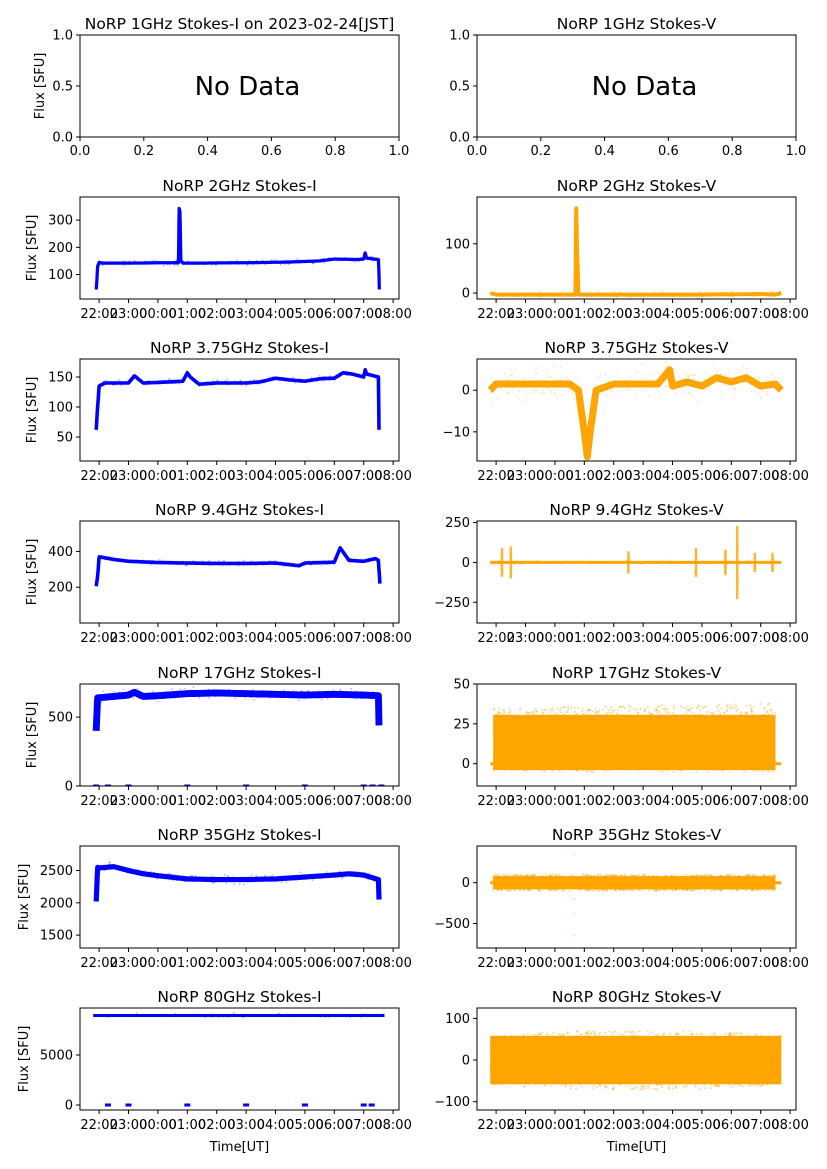  Describe the element at coordinates (40, 86) in the screenshot. I see `y-axis-label: Flux [SFU]` at that location.